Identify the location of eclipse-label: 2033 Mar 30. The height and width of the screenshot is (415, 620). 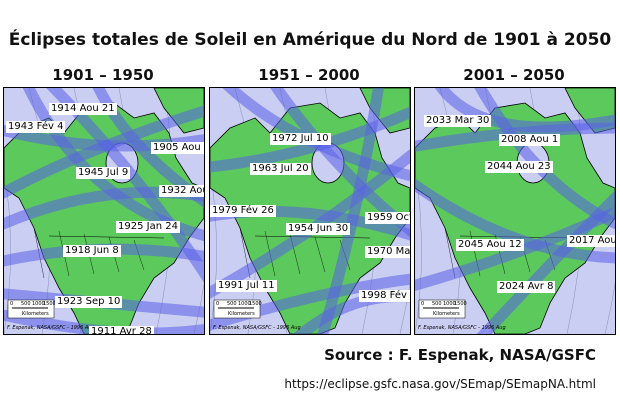
(458, 121).